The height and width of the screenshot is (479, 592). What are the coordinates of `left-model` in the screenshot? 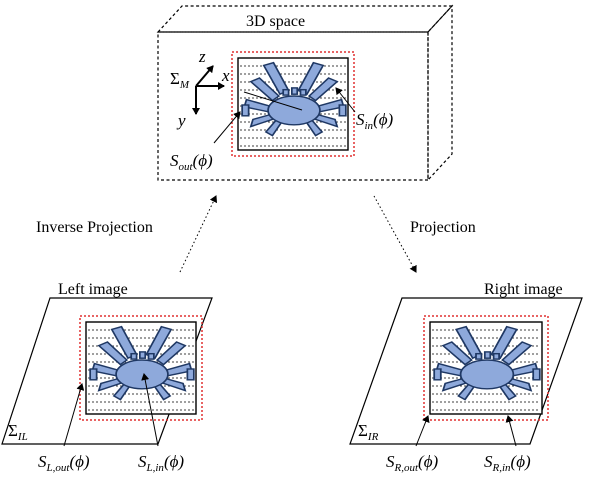 It's located at (141, 368).